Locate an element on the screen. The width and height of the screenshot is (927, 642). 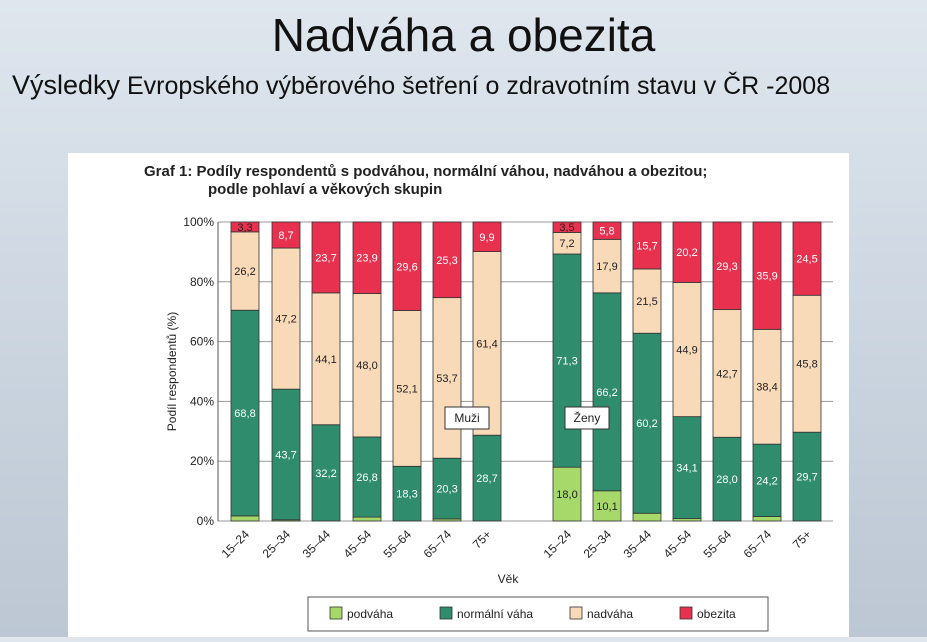
data-label: 42,7 is located at coordinates (726, 374).